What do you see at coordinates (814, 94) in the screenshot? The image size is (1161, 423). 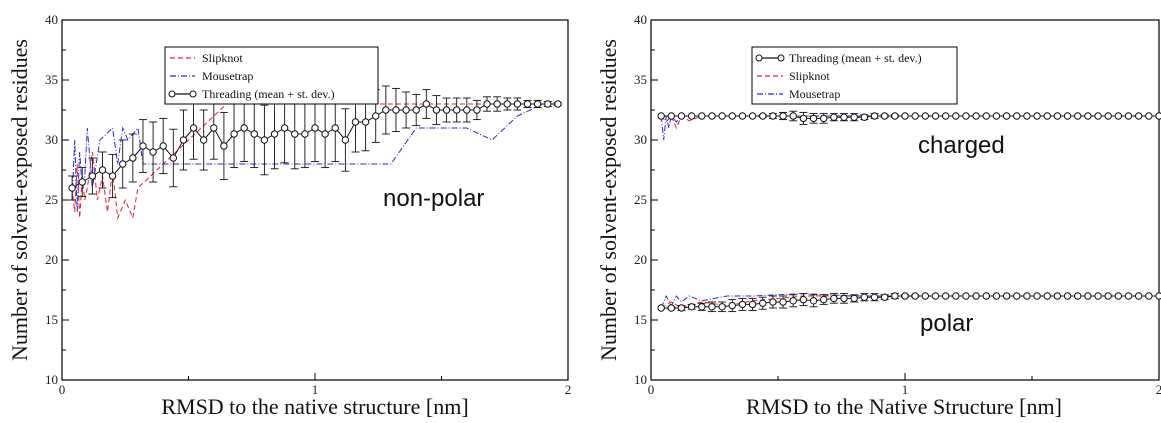 I see `right-legend-mousetrap-label: Mousetrap` at bounding box center [814, 94].